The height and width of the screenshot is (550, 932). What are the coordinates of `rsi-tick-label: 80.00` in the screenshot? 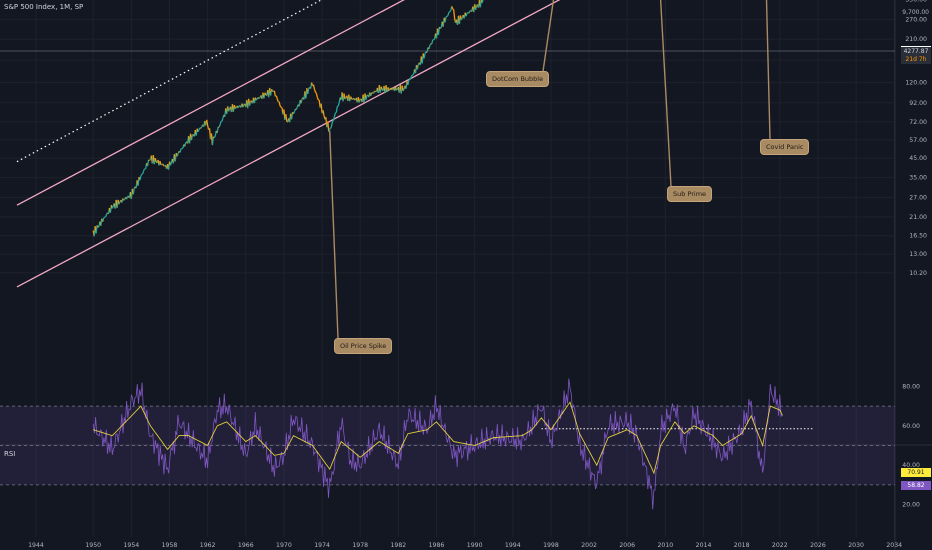 It's located at (911, 386).